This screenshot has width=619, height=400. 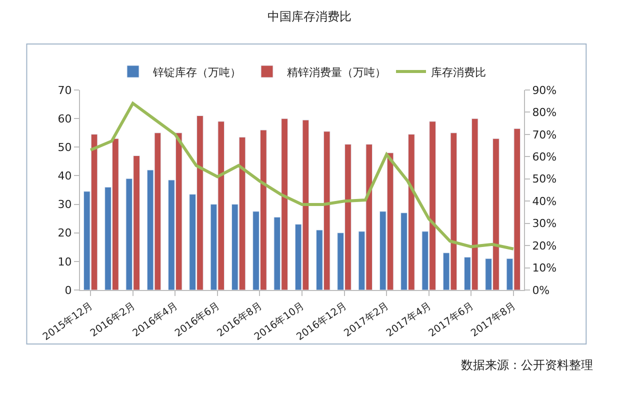 I want to click on y-tick-label: 60, so click(x=65, y=119).